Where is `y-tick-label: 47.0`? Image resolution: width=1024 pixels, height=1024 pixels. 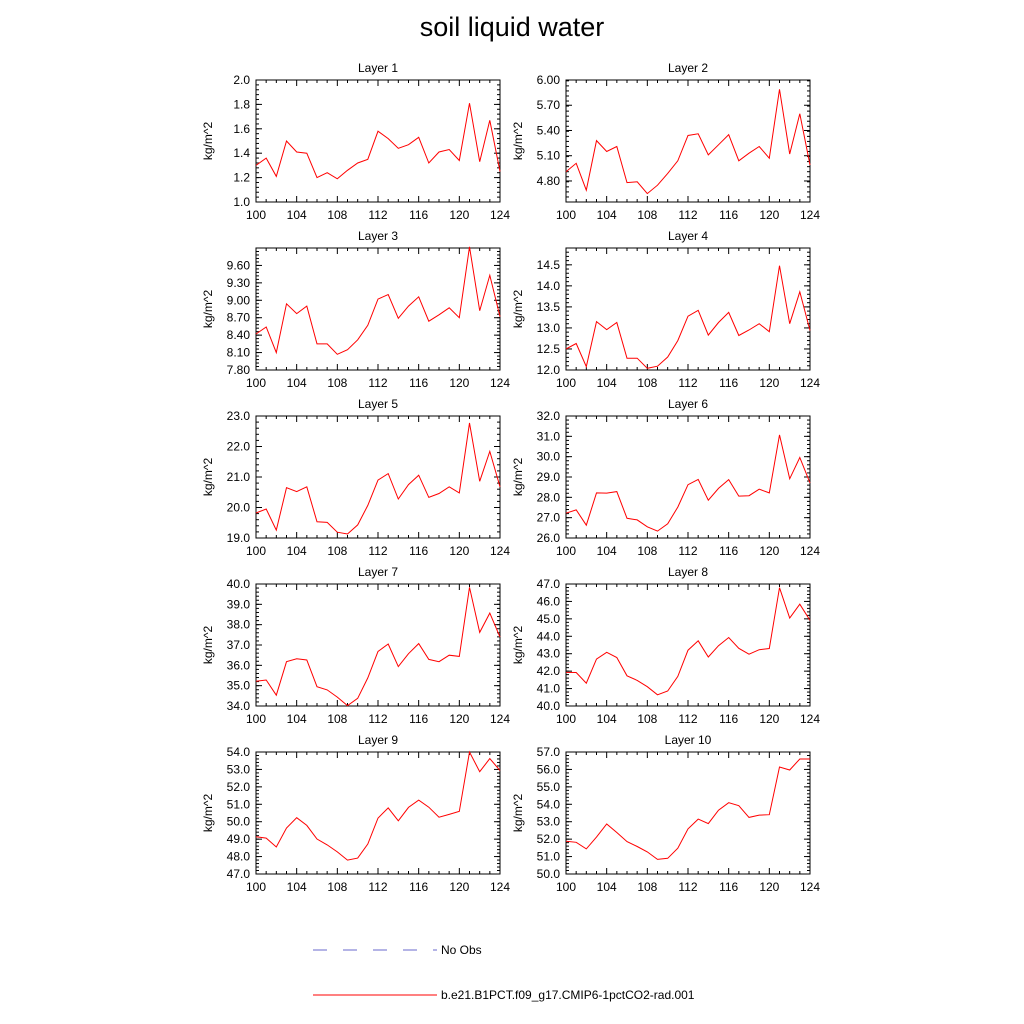 y-tick-label: 47.0 is located at coordinates (549, 584).